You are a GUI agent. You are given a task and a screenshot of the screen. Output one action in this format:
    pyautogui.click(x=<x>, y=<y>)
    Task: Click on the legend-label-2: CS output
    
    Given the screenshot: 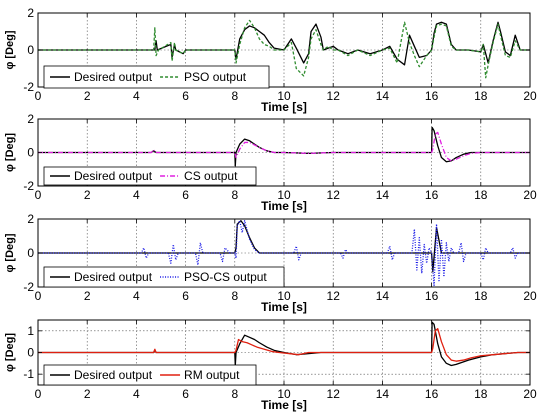 What is the action you would take?
    pyautogui.click(x=211, y=176)
    